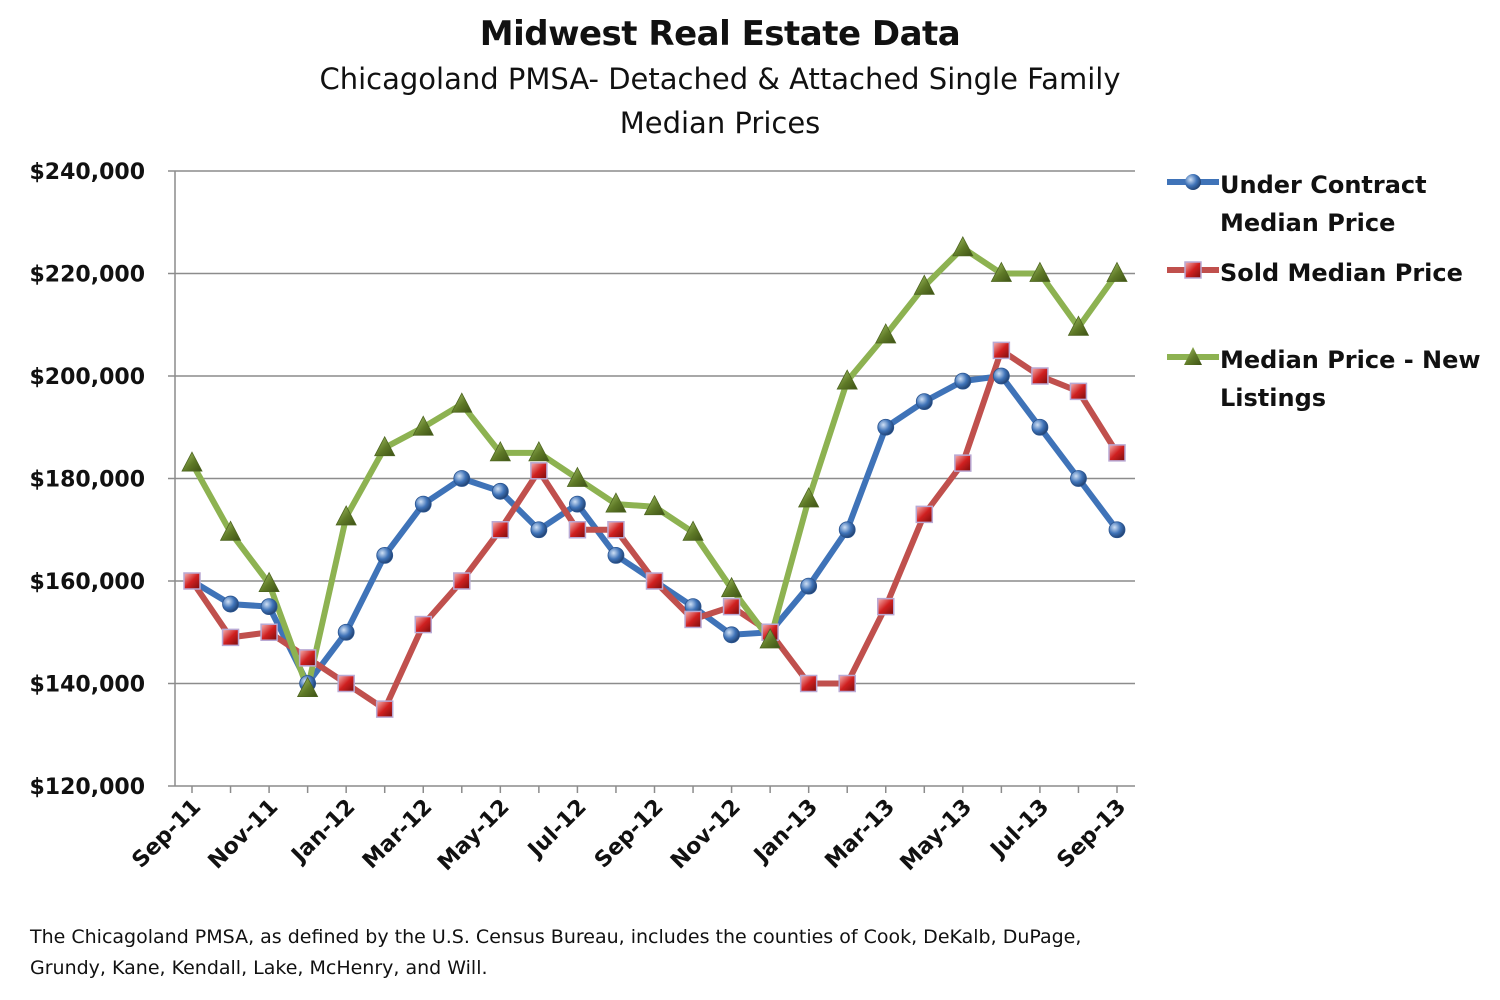  Describe the element at coordinates (936, 835) in the screenshot. I see `x-tick-label: May-13` at that location.